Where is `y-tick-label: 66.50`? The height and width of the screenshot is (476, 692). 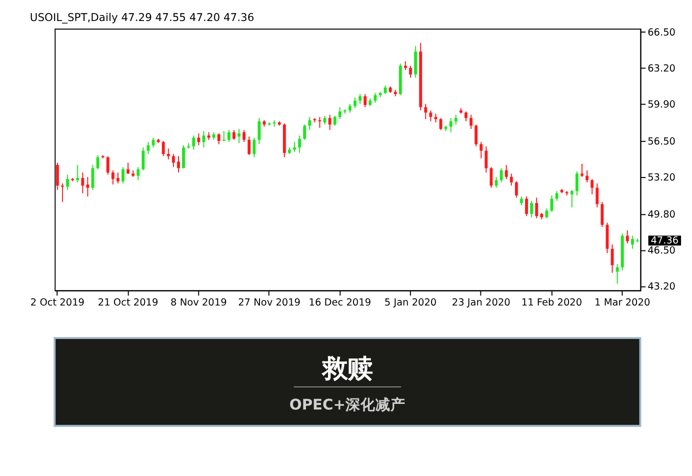 y-tick-label: 66.50 is located at coordinates (662, 32).